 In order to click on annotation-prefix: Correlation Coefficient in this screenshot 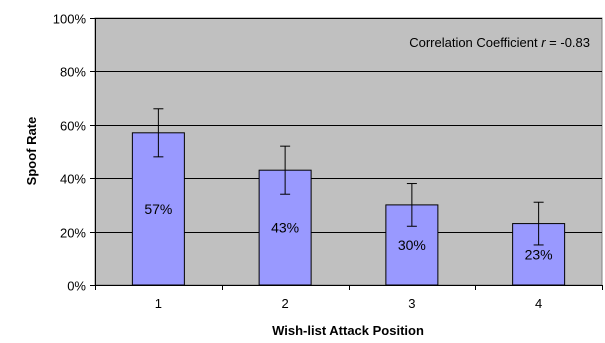, I will do `click(475, 42)`.